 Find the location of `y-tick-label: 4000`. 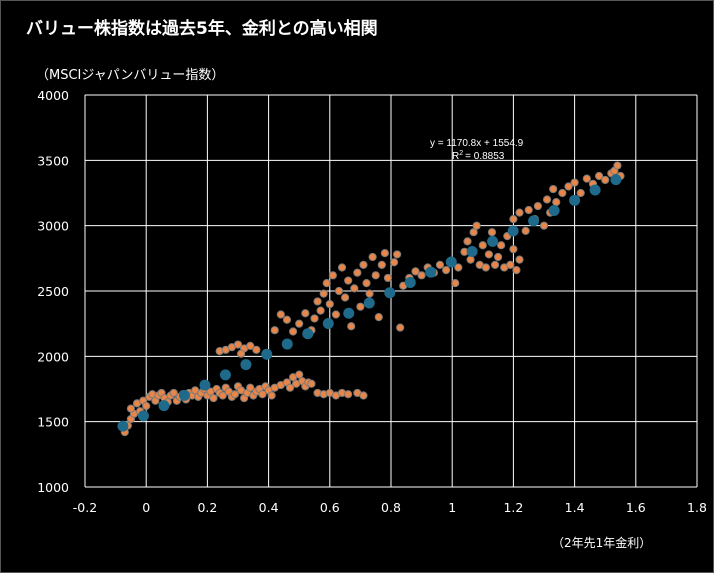

y-tick-label: 4000 is located at coordinates (53, 95).